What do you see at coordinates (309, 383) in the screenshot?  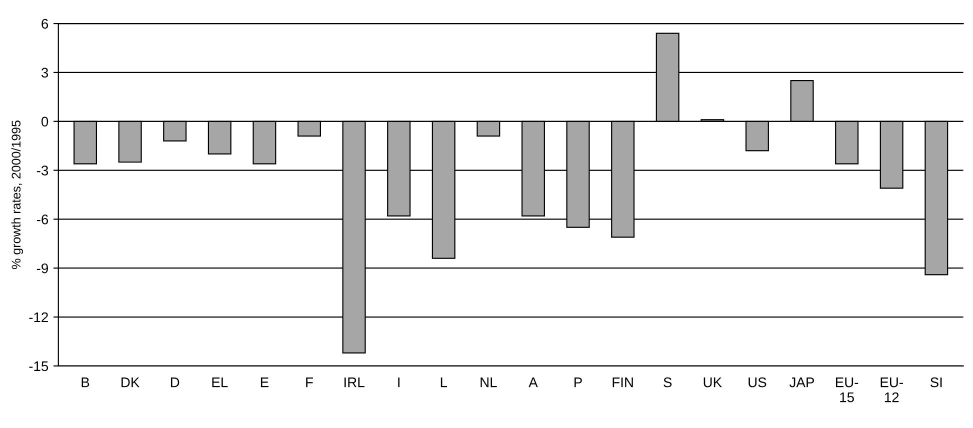 I see `x-tick-label: F` at bounding box center [309, 383].